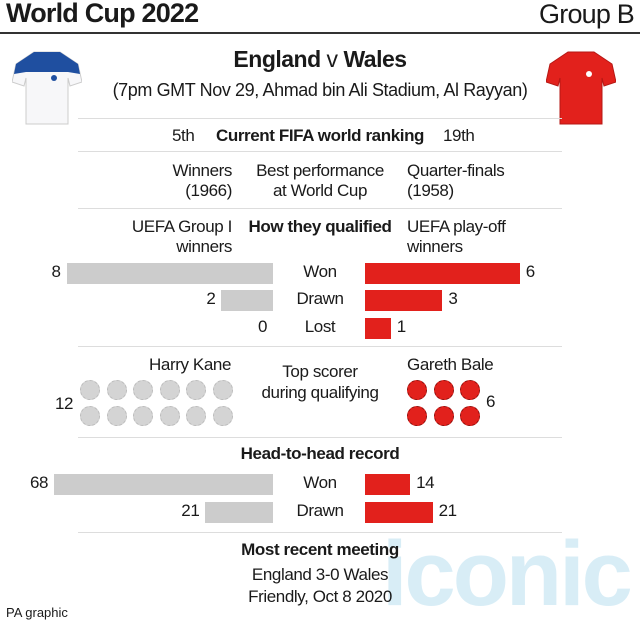 Image resolution: width=640 pixels, height=627 pixels. What do you see at coordinates (448, 510) in the screenshot?
I see `away-value: 21` at bounding box center [448, 510].